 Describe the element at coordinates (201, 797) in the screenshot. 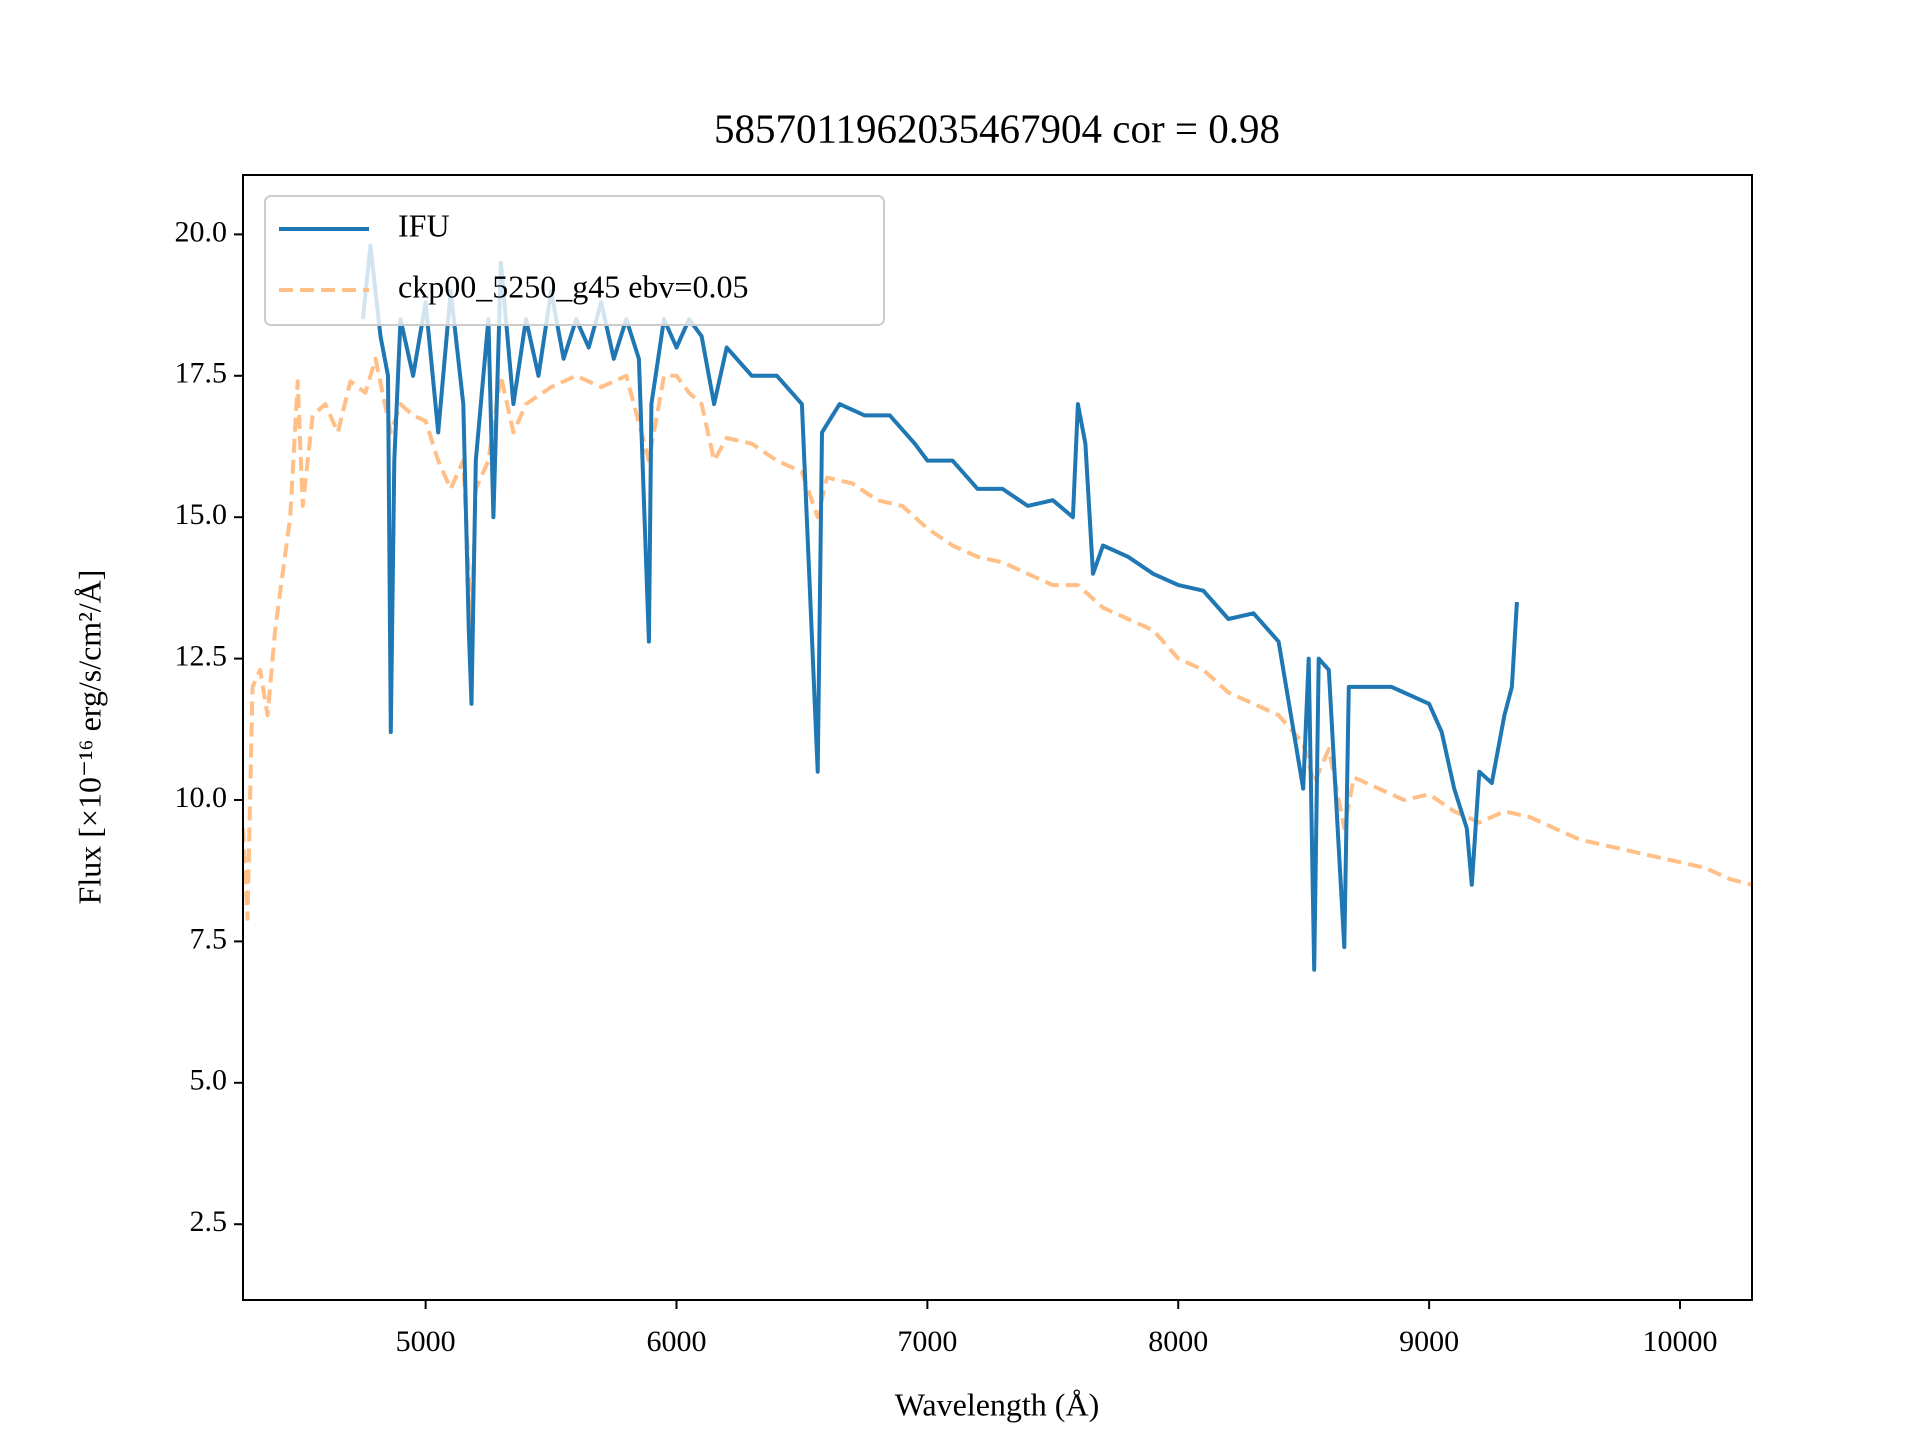

I see `y-tick-label: 10.0` at that location.